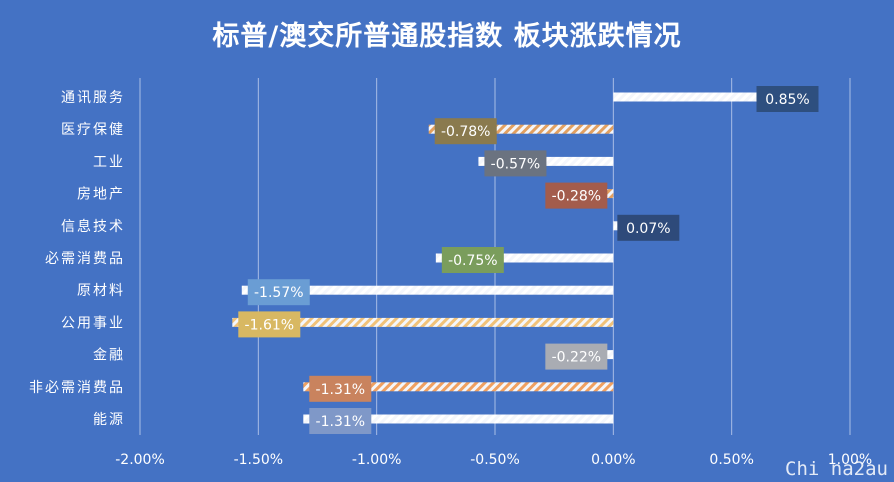 This screenshot has height=482, width=894. What do you see at coordinates (77, 388) in the screenshot?
I see `category-label: 非必需消费品` at bounding box center [77, 388].